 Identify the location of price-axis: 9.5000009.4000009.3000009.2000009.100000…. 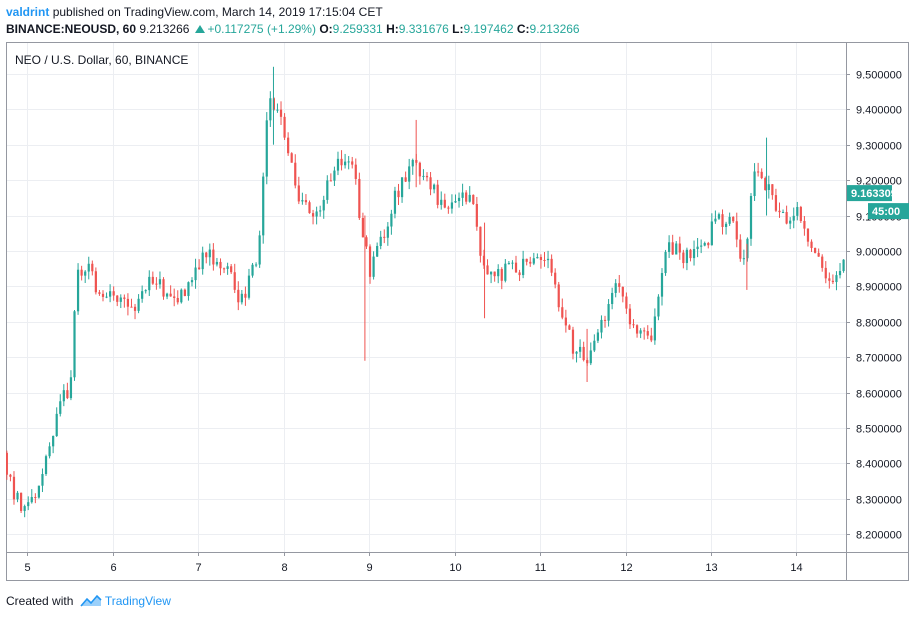
(874, 306).